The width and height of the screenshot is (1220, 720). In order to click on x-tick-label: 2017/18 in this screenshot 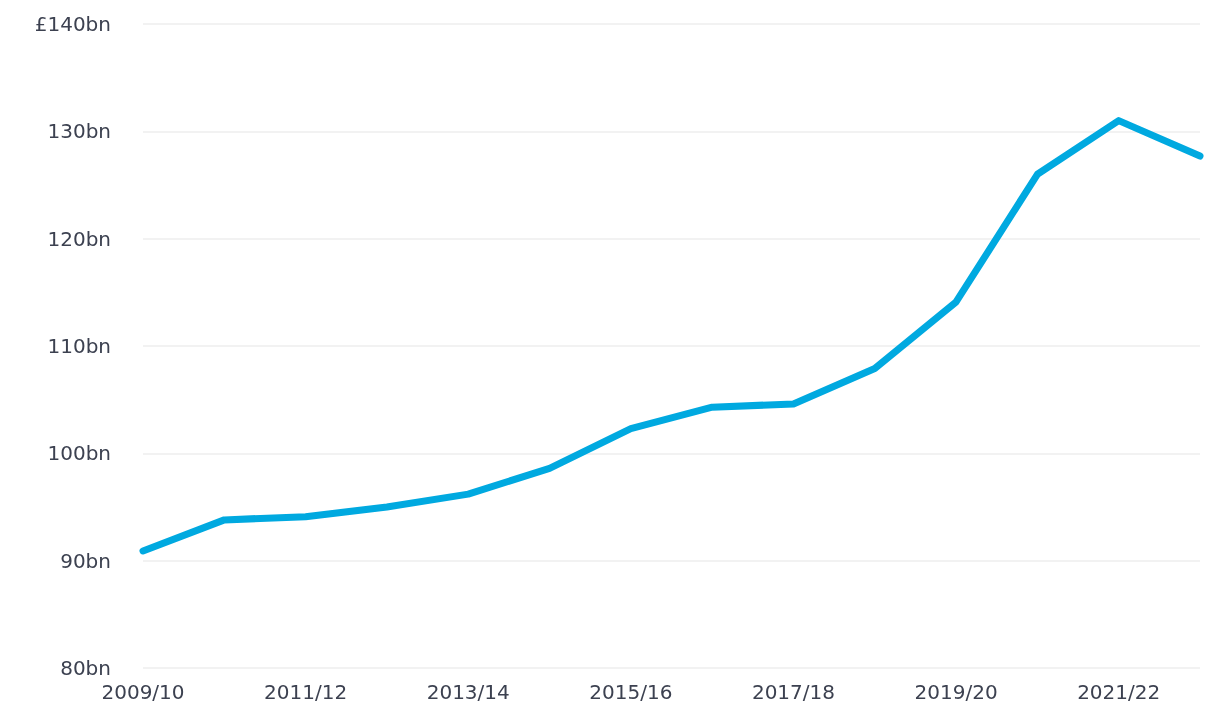, I will do `click(793, 692)`.